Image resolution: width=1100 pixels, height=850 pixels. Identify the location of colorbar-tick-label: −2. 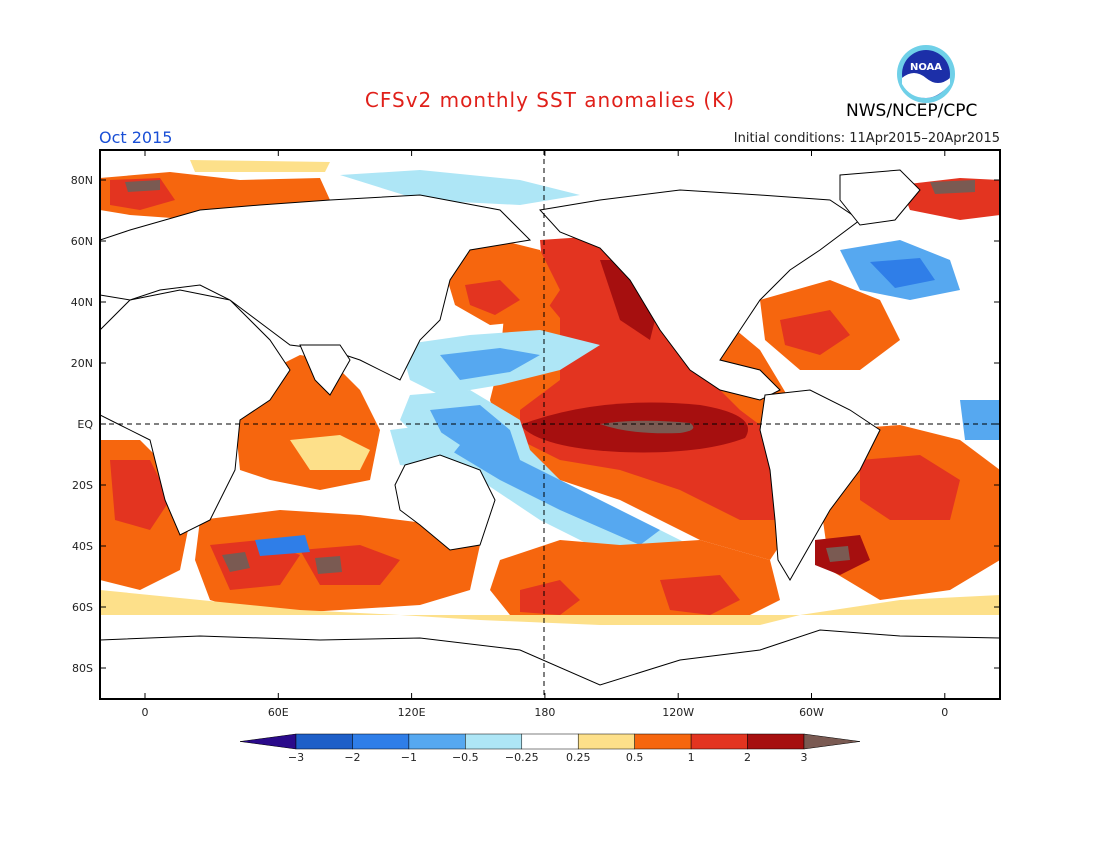
(352, 757).